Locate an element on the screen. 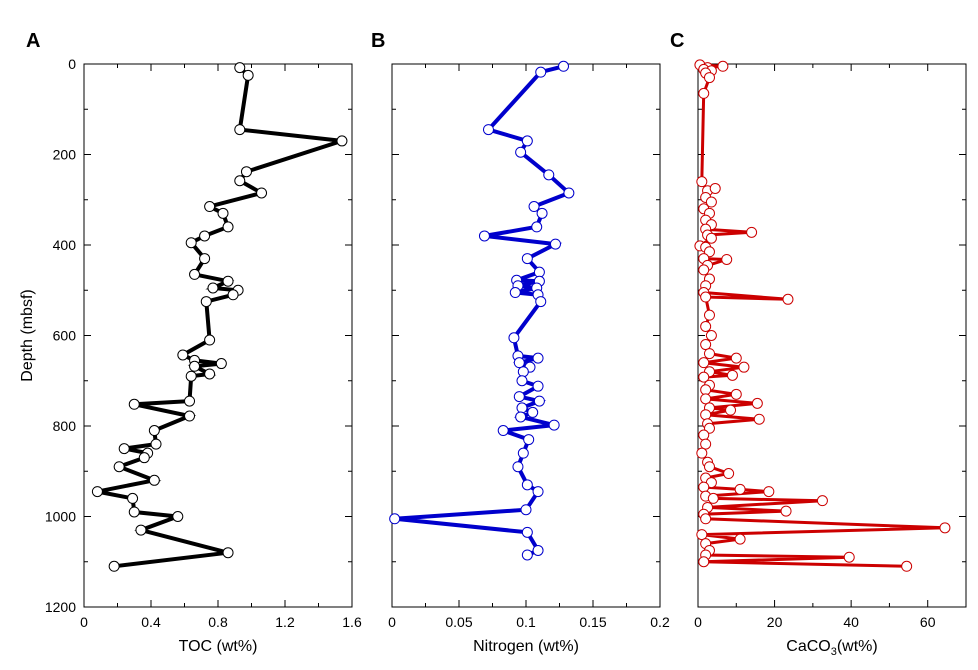 The height and width of the screenshot is (670, 978). y-tick-label: 0 is located at coordinates (72, 64).